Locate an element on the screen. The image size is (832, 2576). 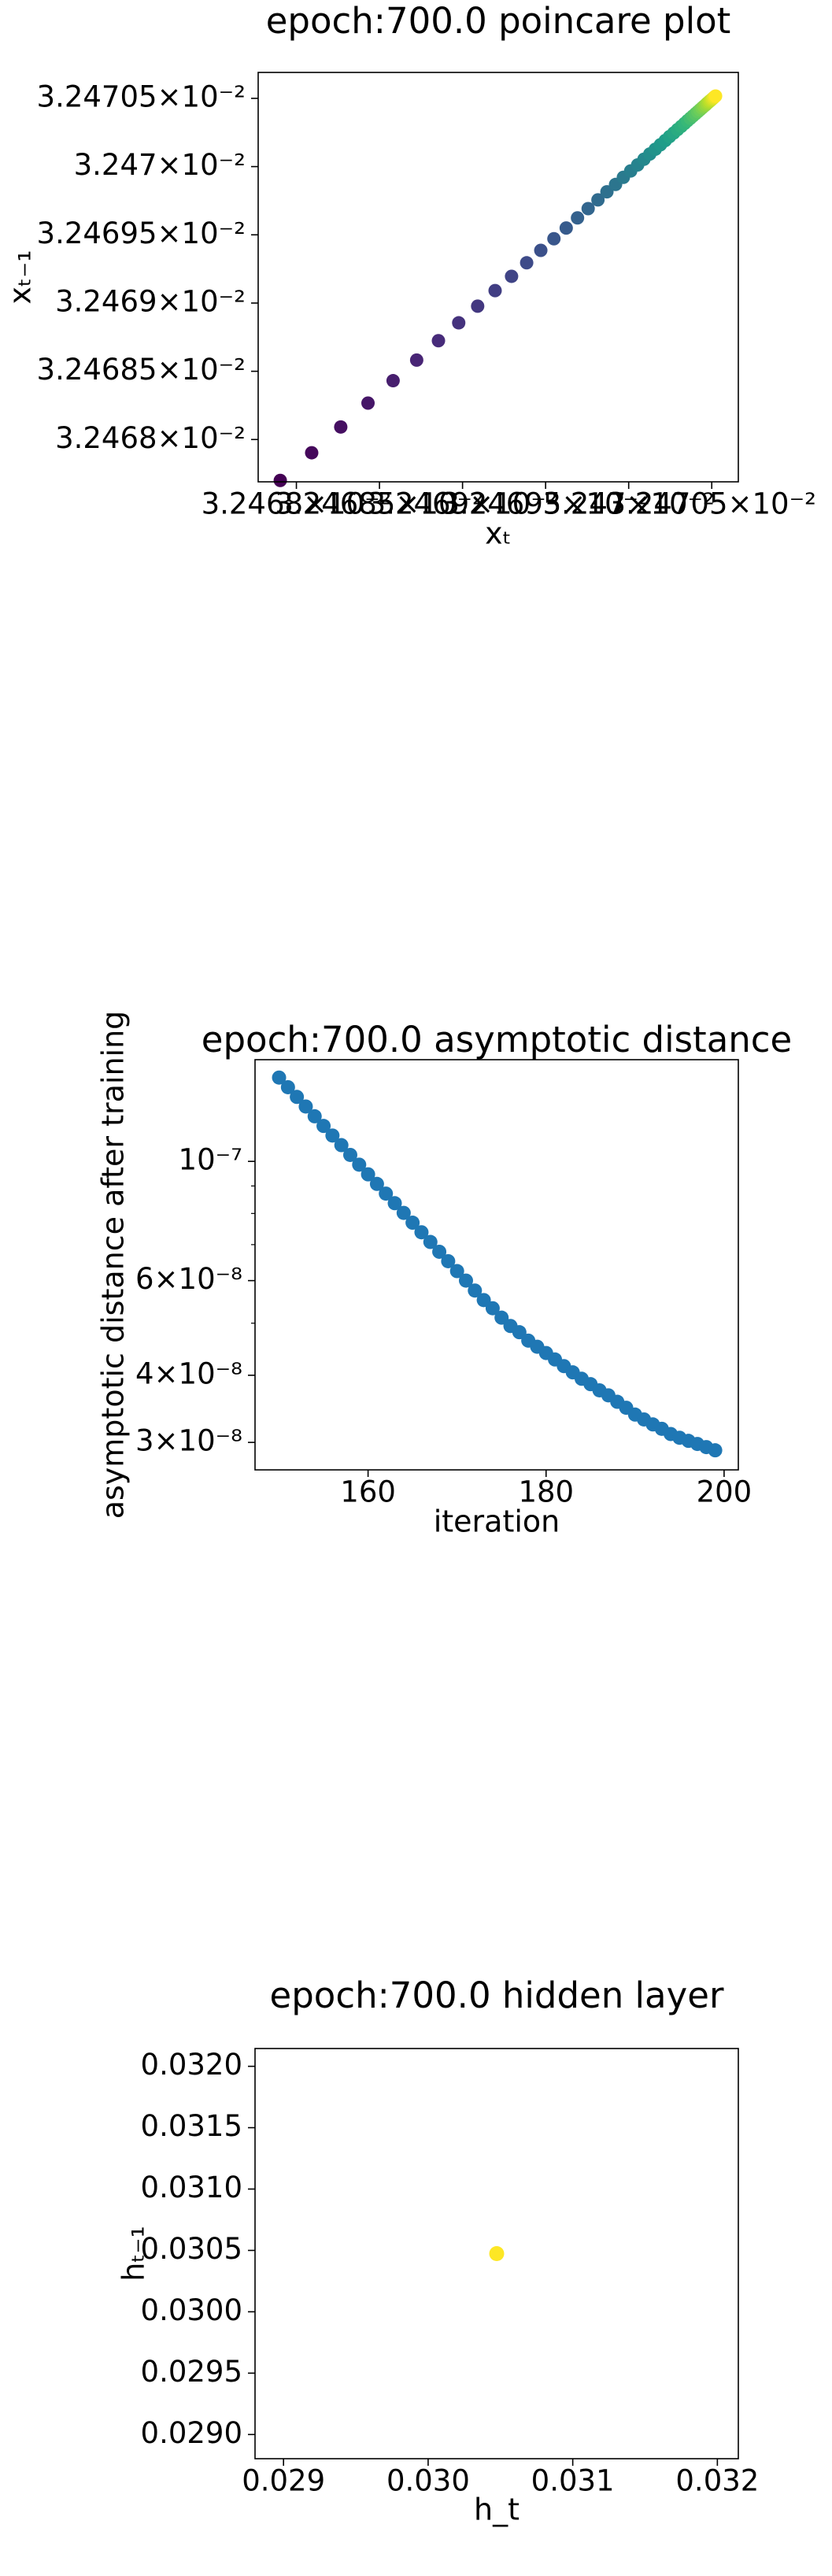
x-tick-label: 3.247×10⁻² is located at coordinates (629, 504).